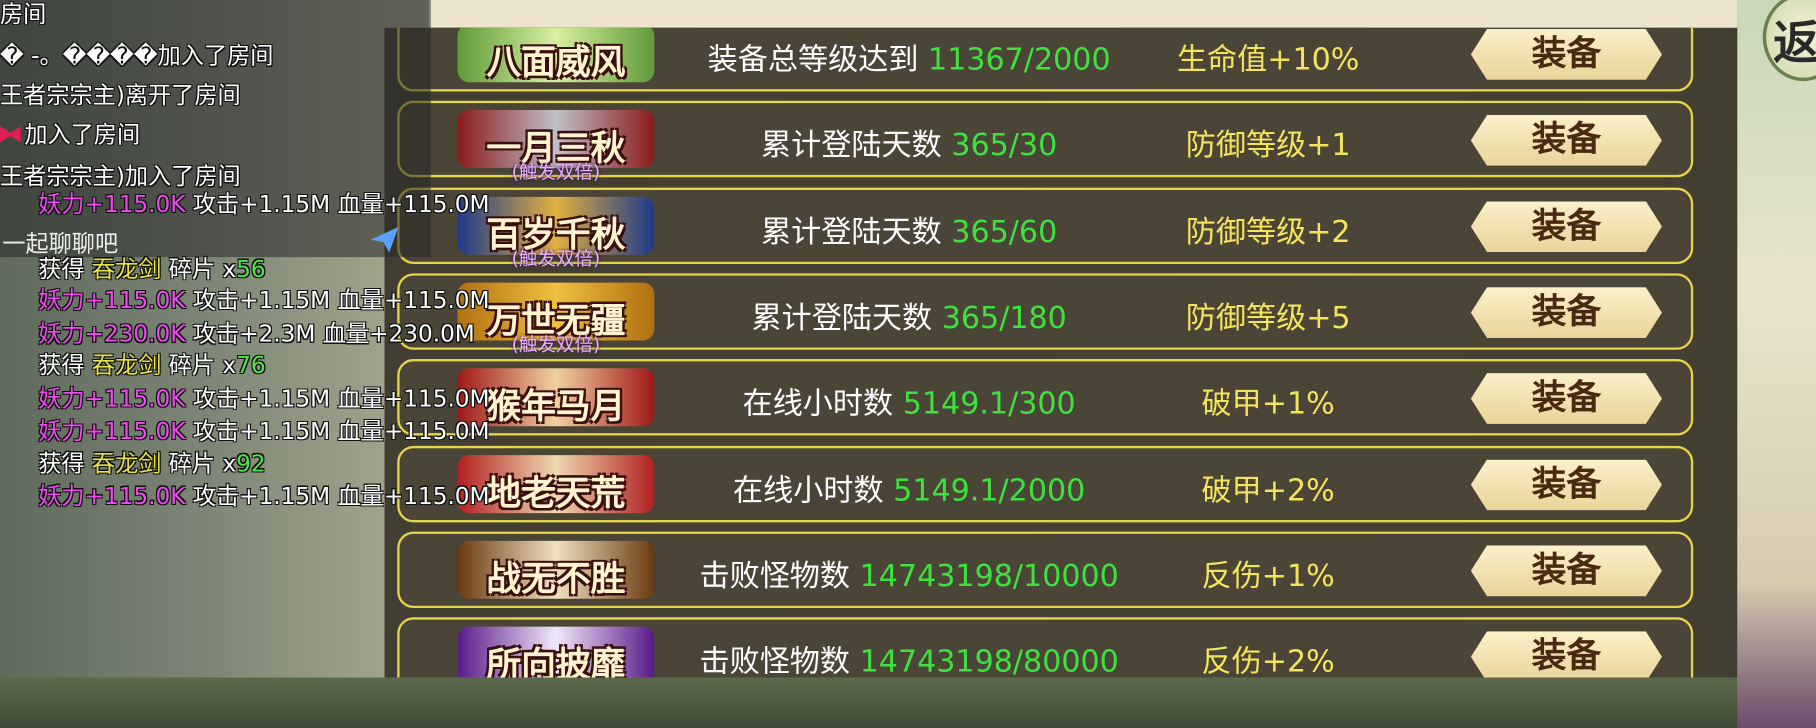  I want to click on reward: 防御等级+1, so click(1268, 146).